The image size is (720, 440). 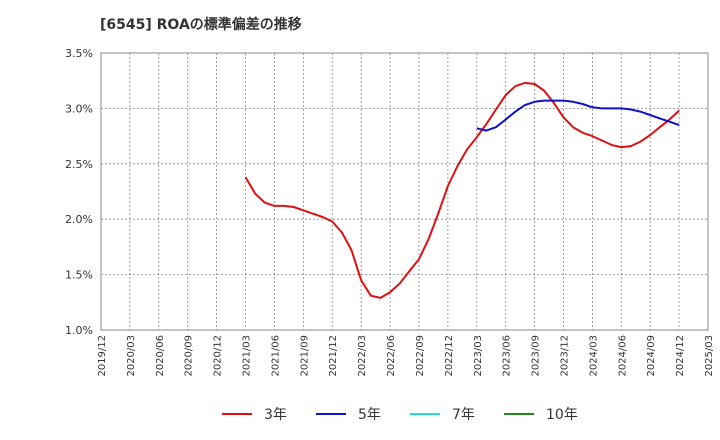 What do you see at coordinates (348, 415) in the screenshot?
I see `legend-item: 5年` at bounding box center [348, 415].